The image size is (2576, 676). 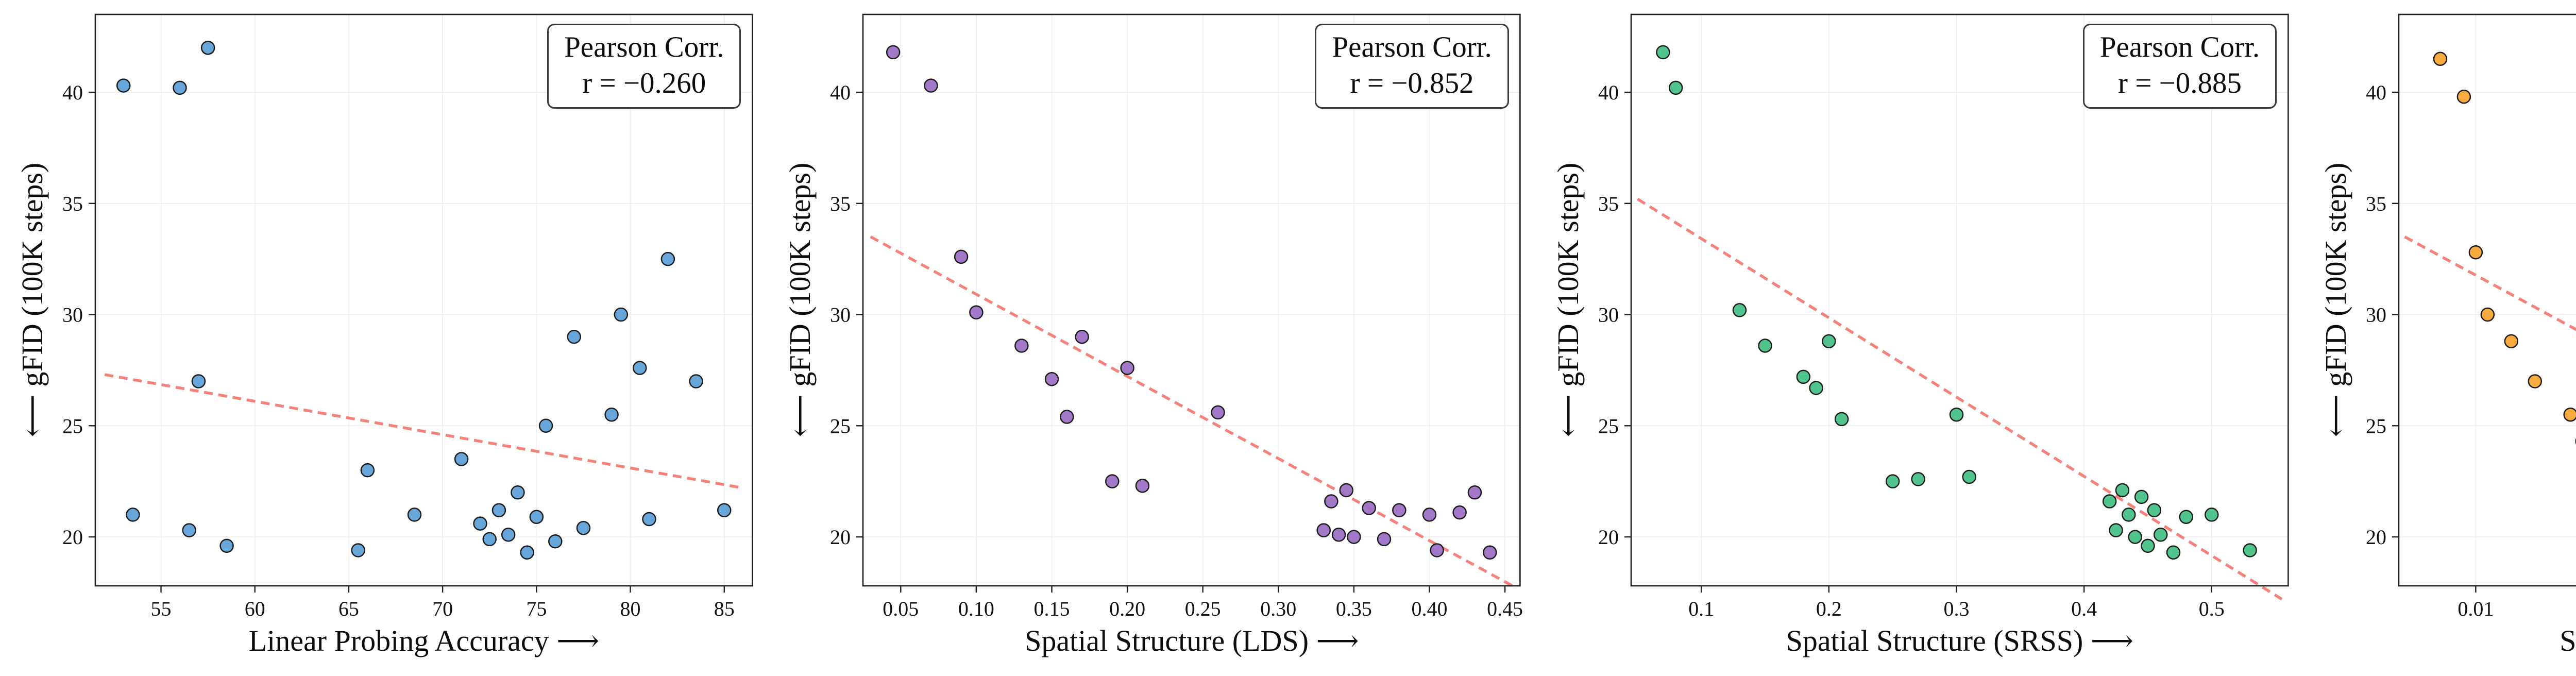 I want to click on scatter-plot-svg: 0.010.020.030.040.052025303540, so click(x=2471, y=316).